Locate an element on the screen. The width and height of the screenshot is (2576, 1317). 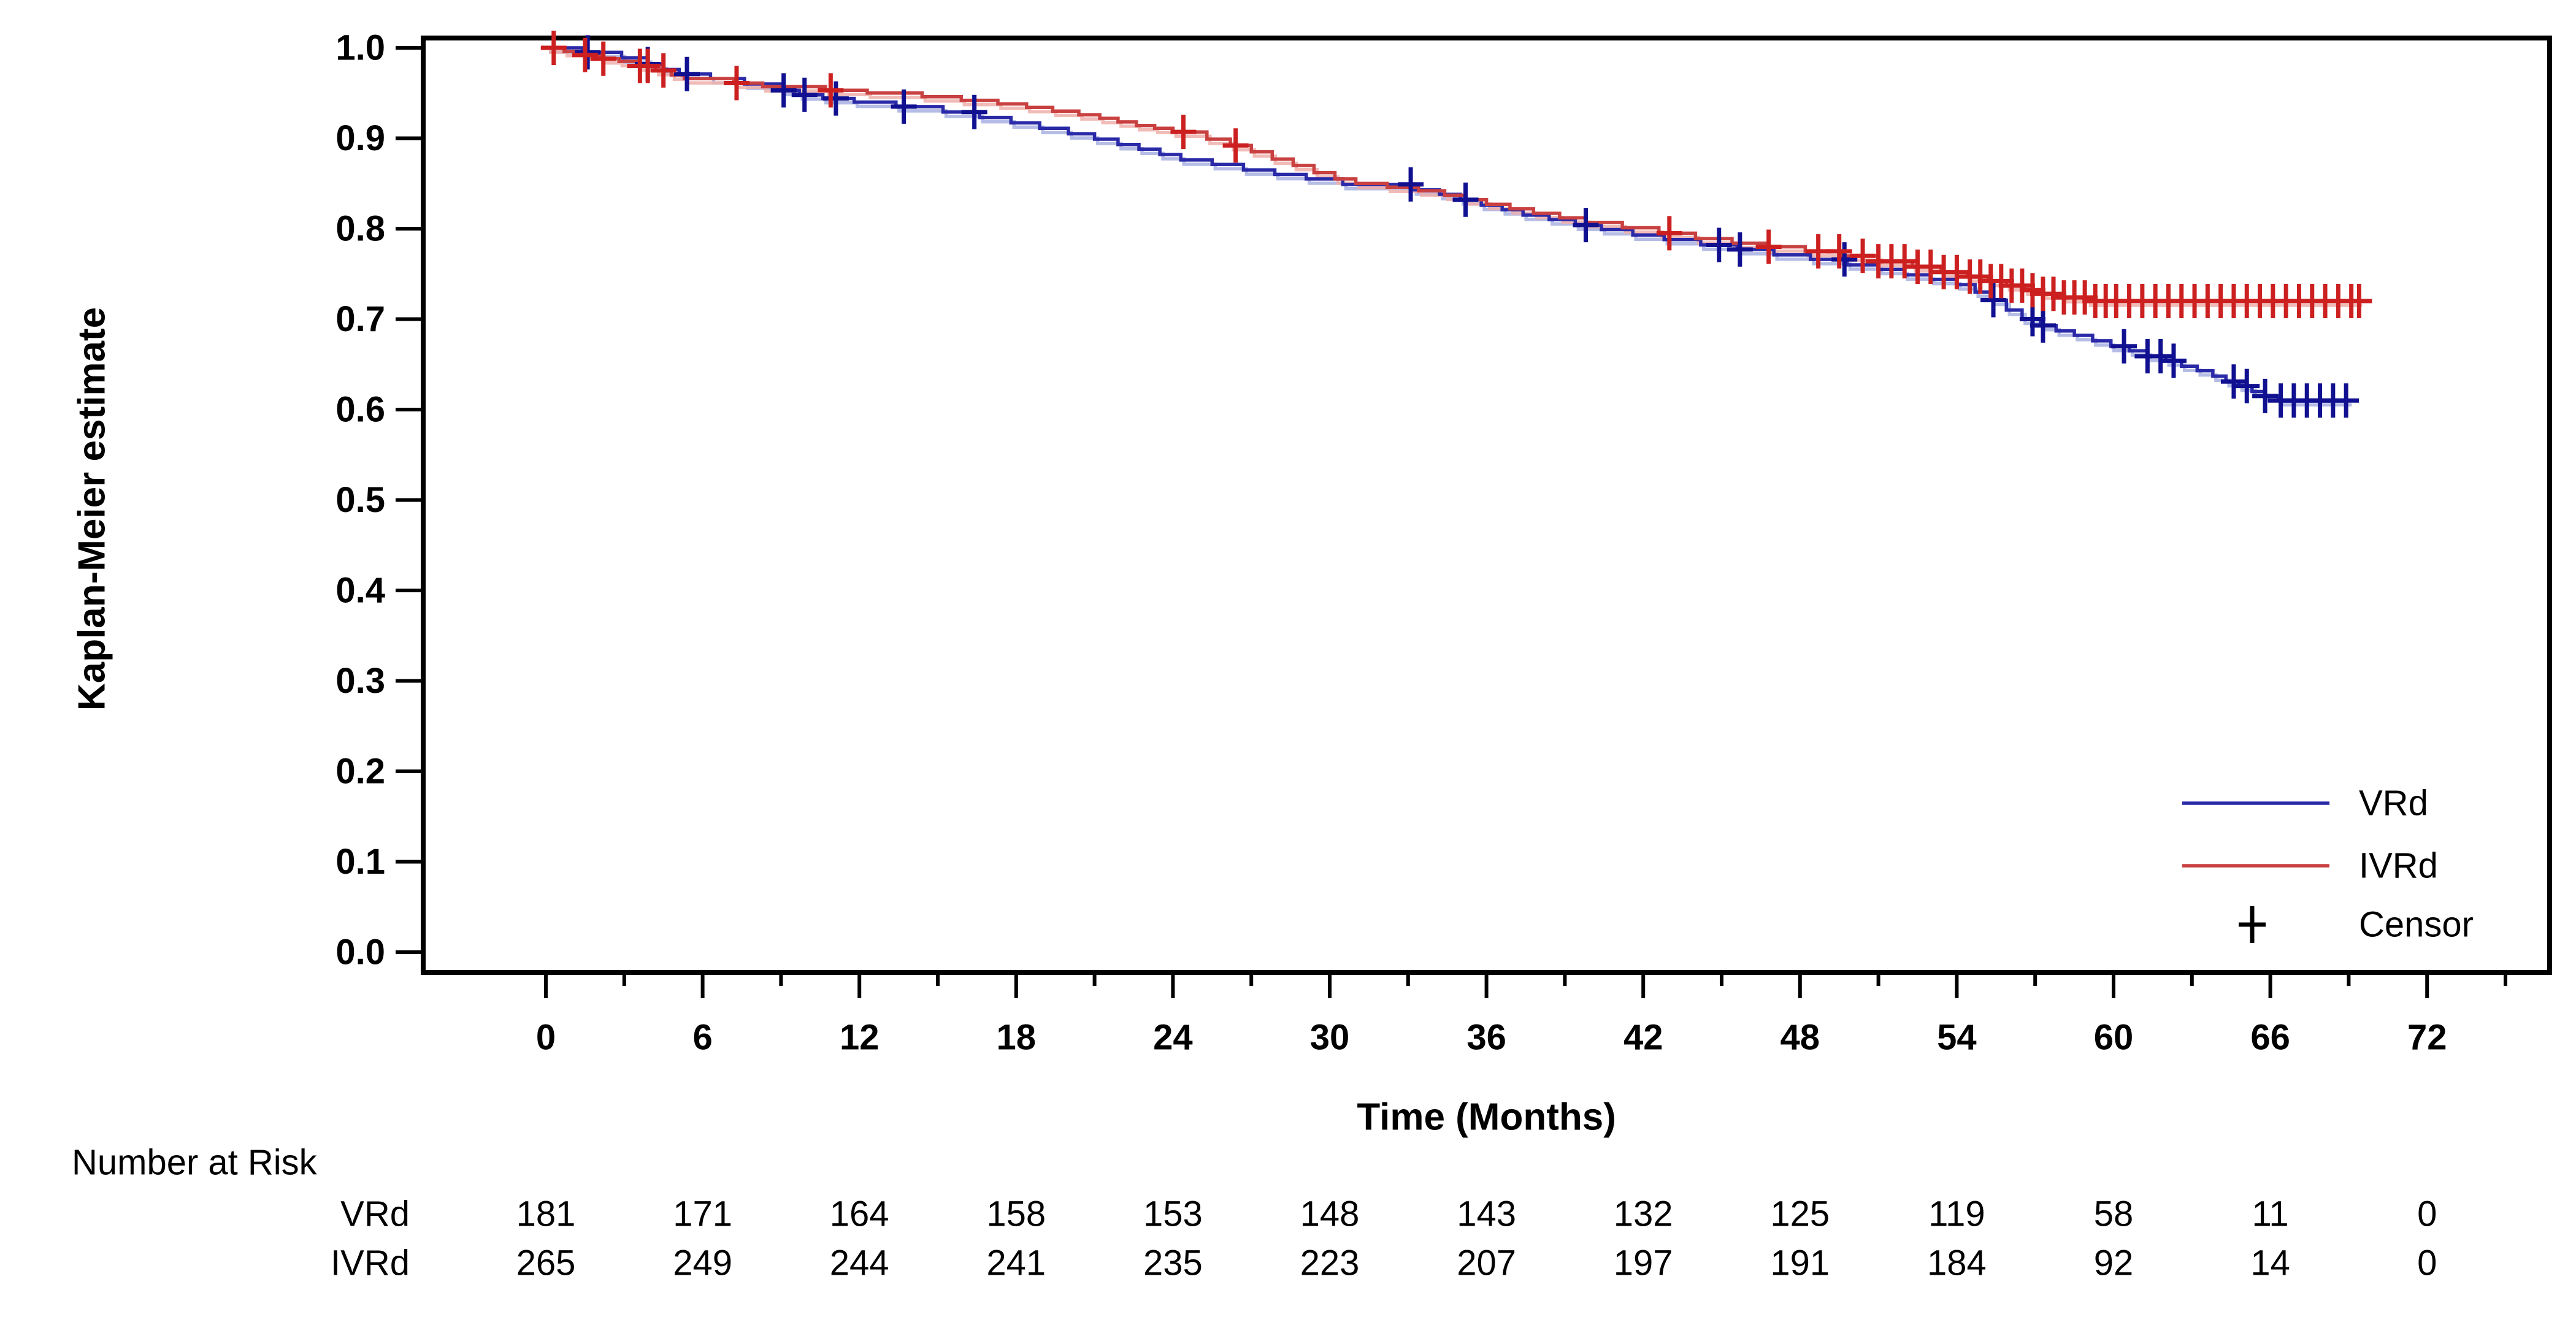
risk-value: 207 is located at coordinates (1486, 1263).